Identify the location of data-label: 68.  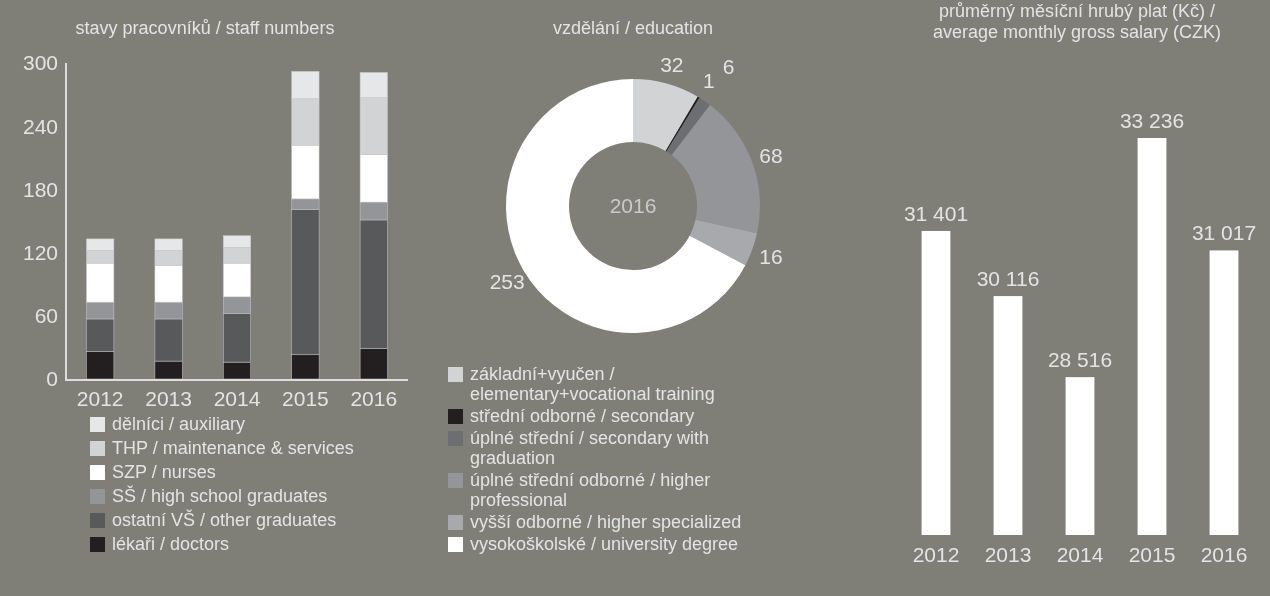
(771, 155).